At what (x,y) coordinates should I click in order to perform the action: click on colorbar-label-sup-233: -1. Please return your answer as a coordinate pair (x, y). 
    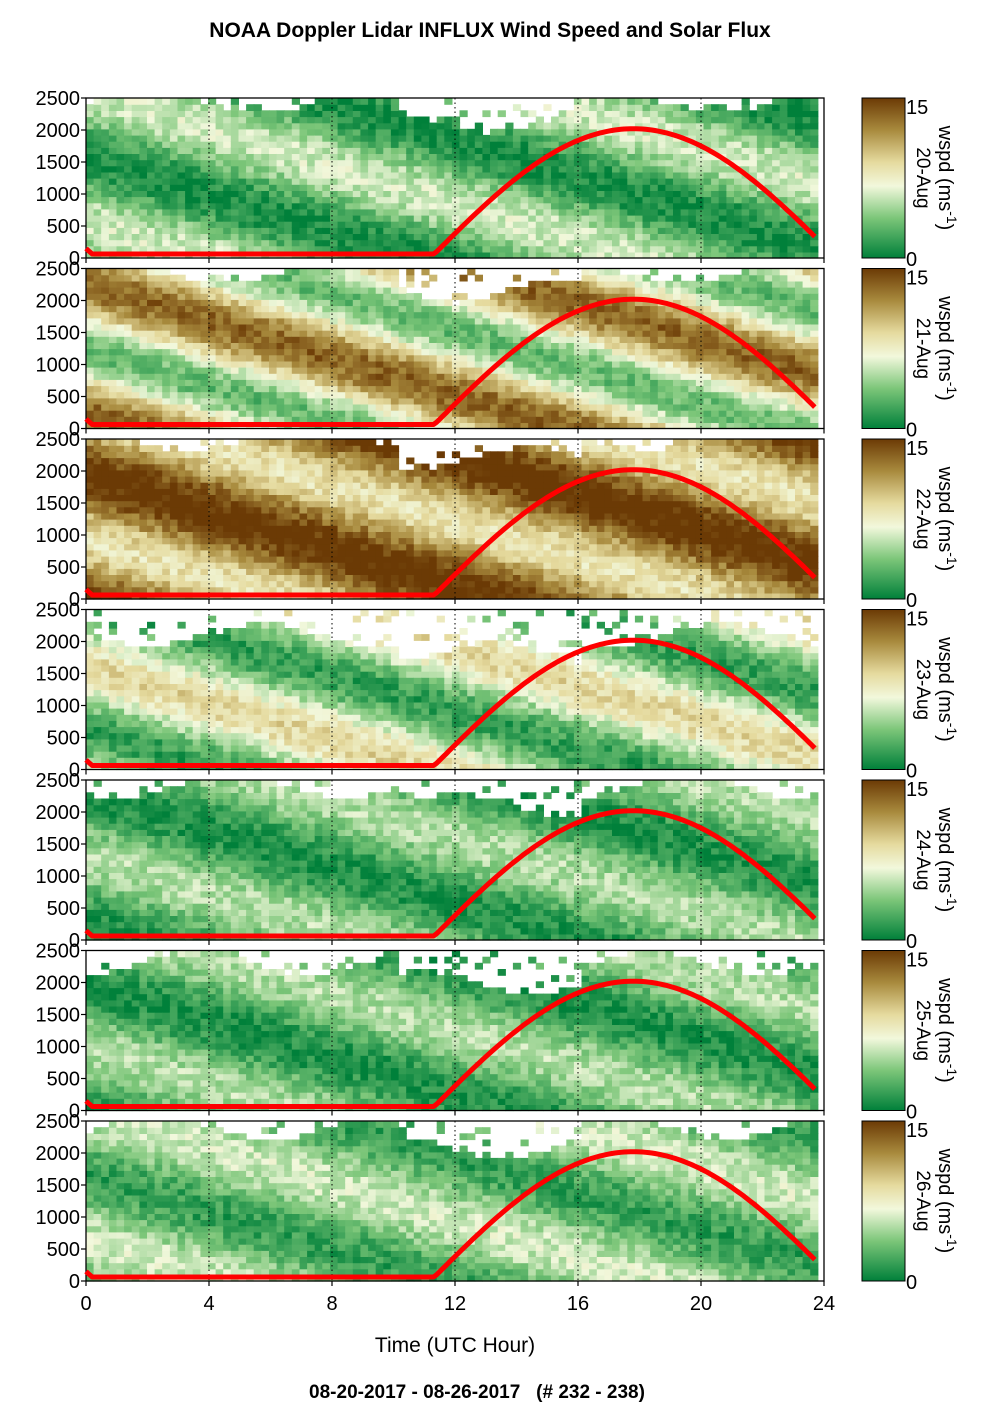
    Looking at the image, I should click on (952, 388).